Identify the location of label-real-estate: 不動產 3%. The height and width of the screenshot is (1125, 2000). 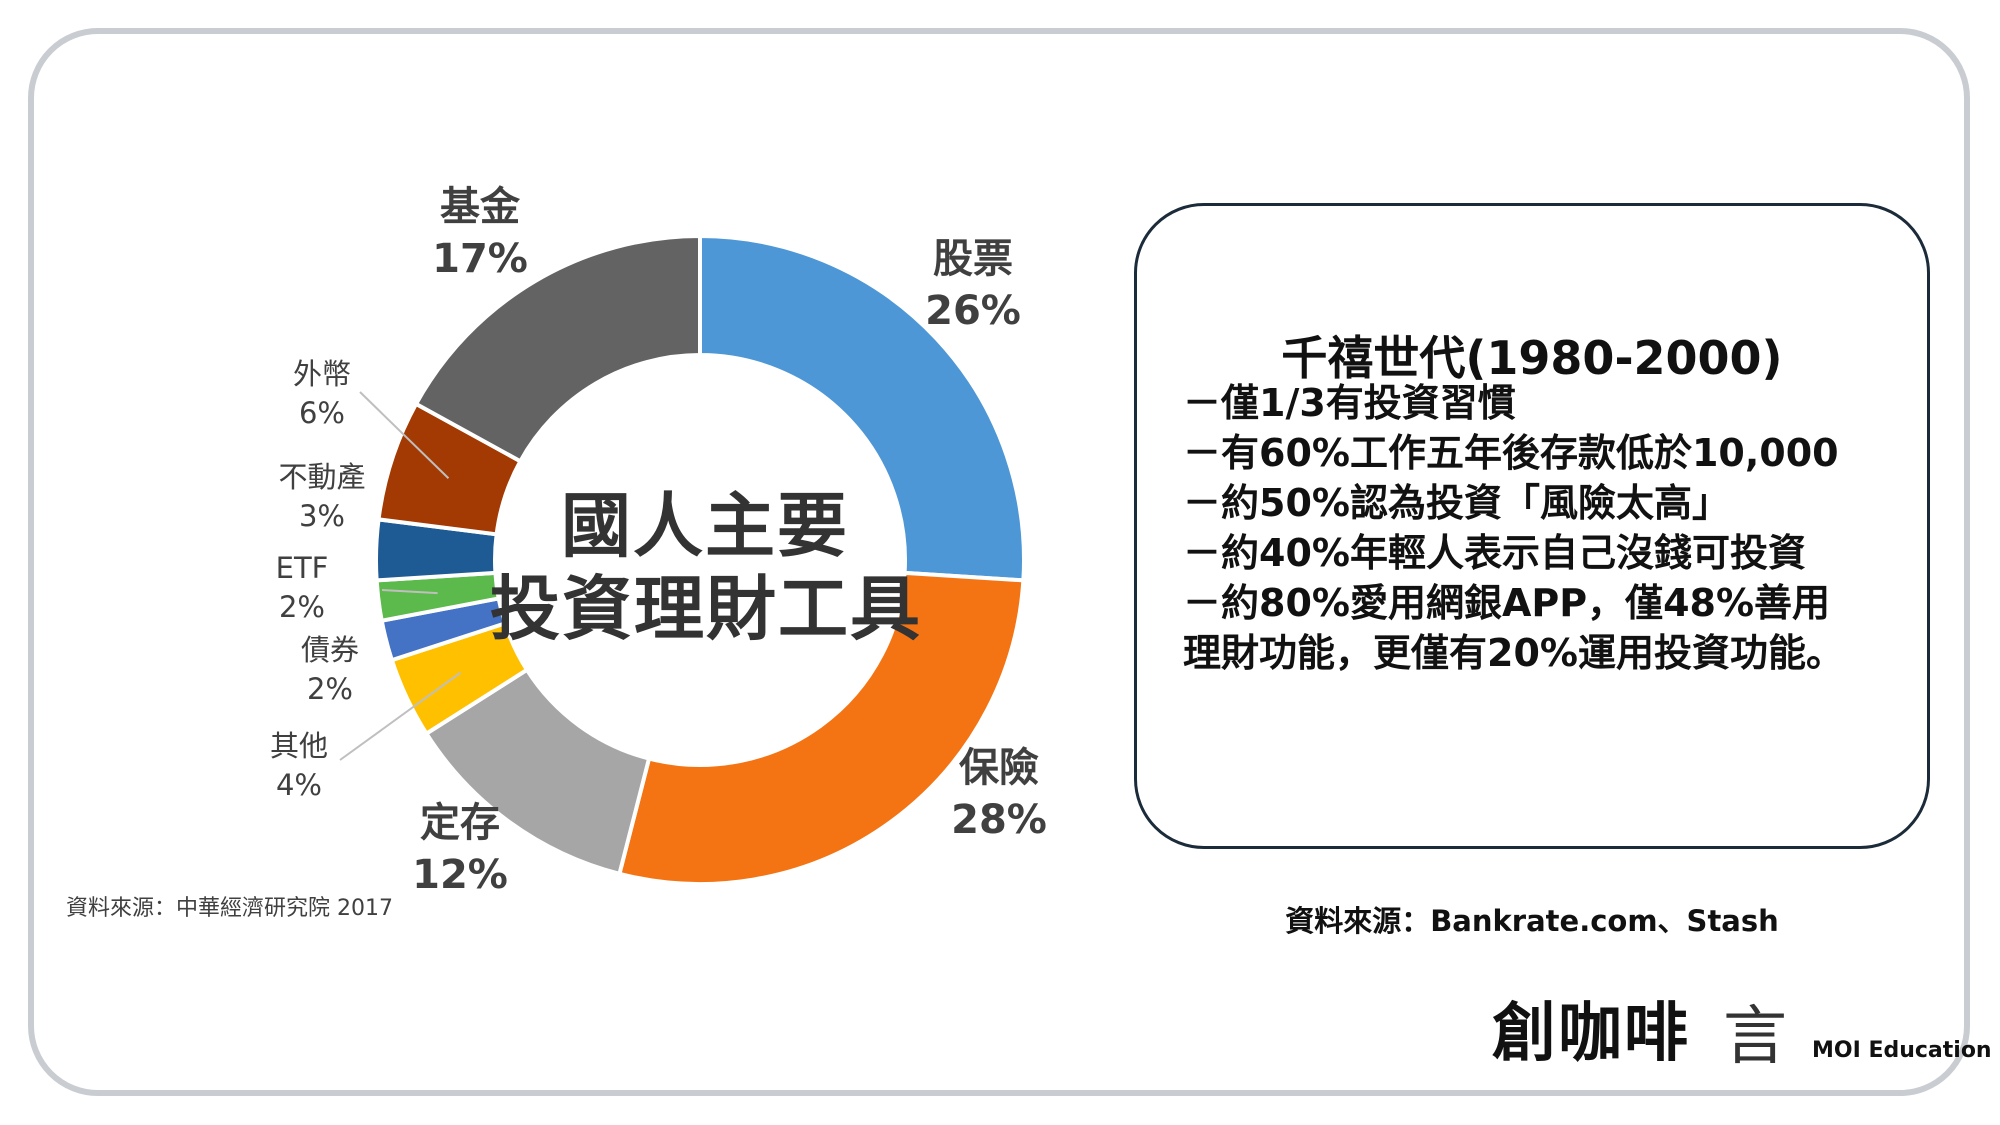
(322, 497).